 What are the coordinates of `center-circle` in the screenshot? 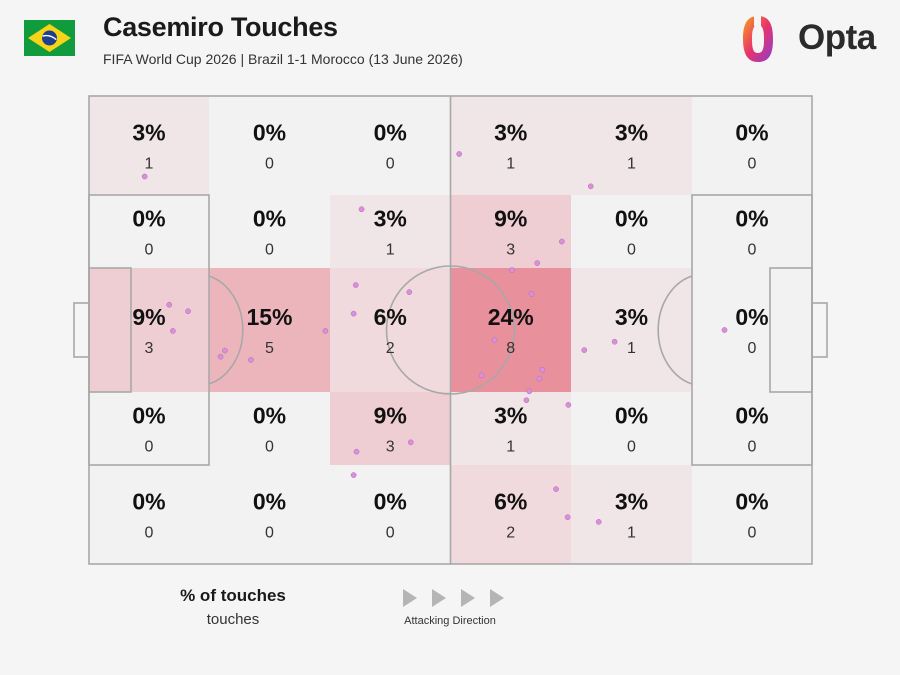 It's located at (450, 330).